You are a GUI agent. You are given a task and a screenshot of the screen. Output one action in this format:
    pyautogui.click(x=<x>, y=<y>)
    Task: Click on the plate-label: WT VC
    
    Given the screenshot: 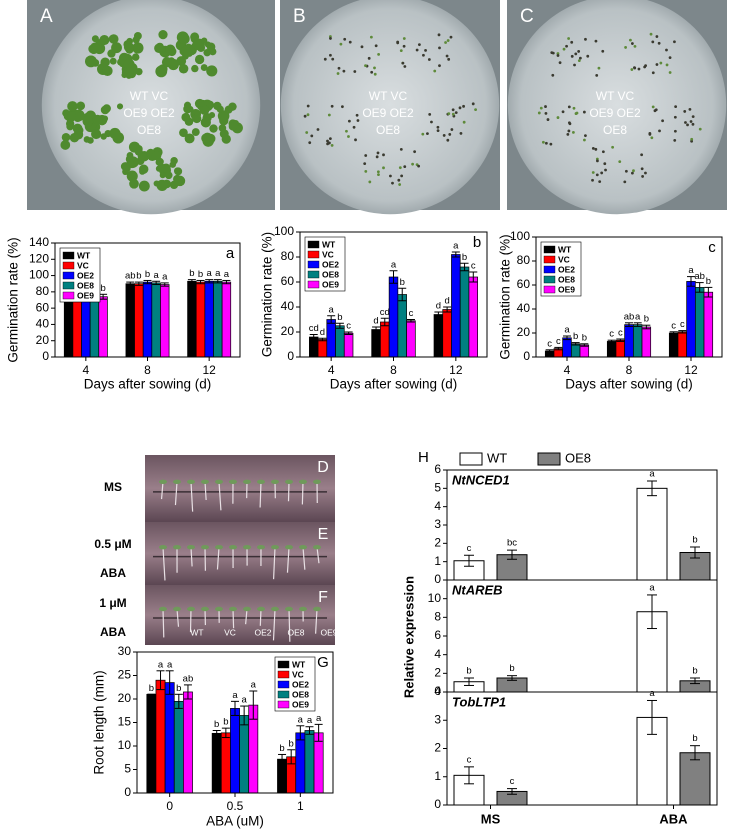 What is the action you would take?
    pyautogui.click(x=149, y=96)
    